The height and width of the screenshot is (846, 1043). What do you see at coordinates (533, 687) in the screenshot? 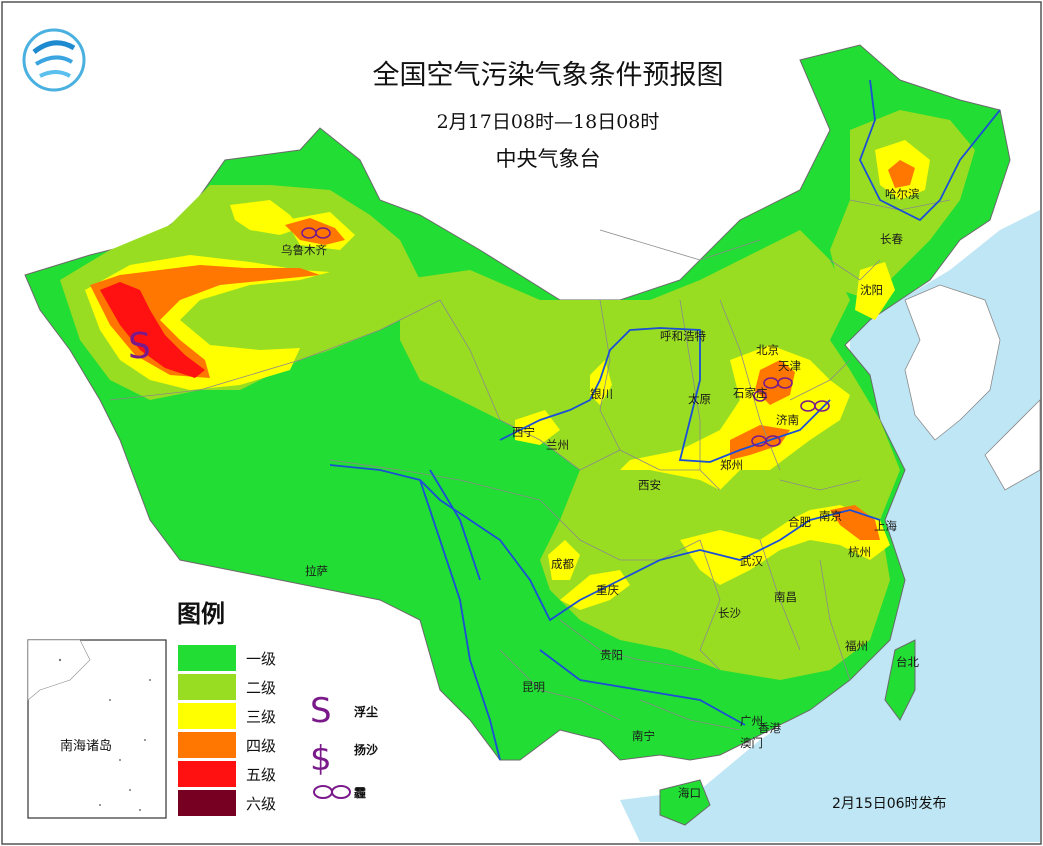
I see `city-kunming: 昆明` at bounding box center [533, 687].